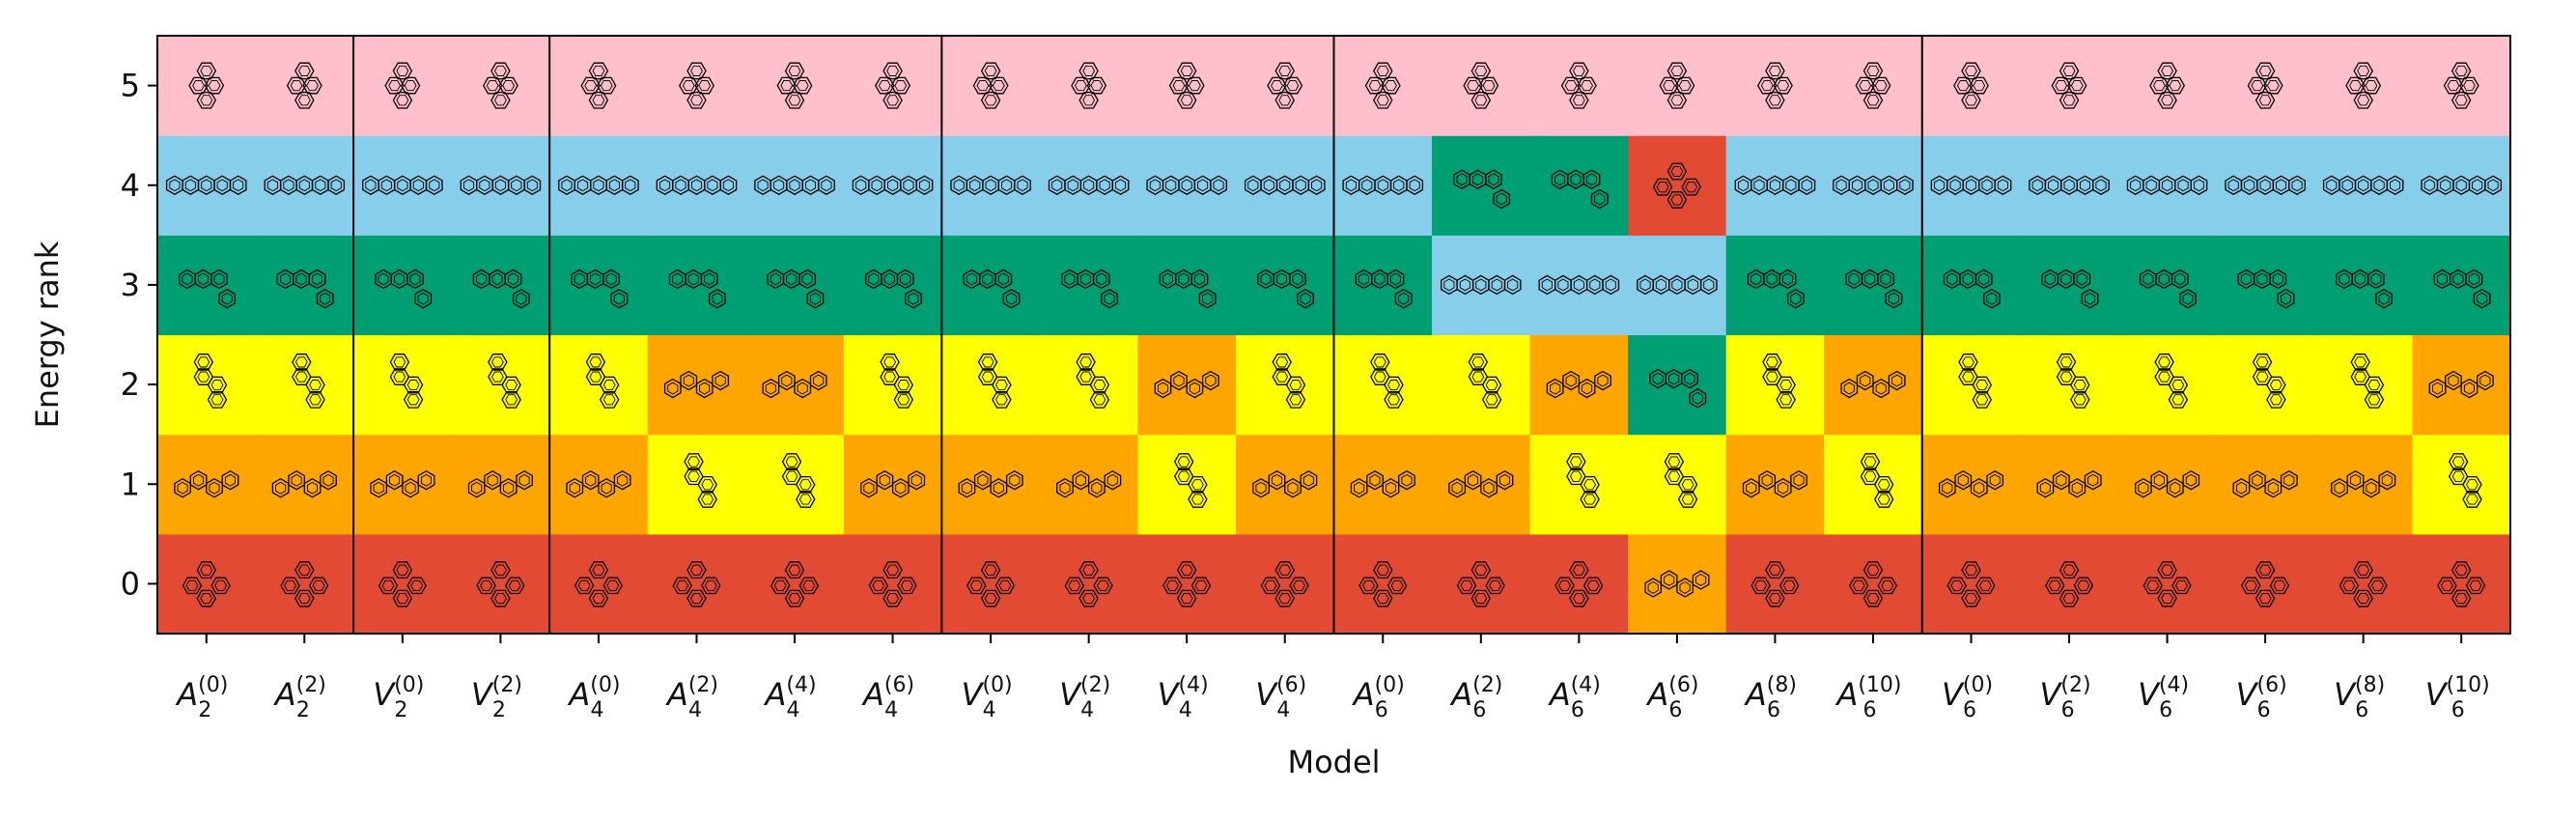  Describe the element at coordinates (131, 583) in the screenshot. I see `y-tick-label: 0` at that location.